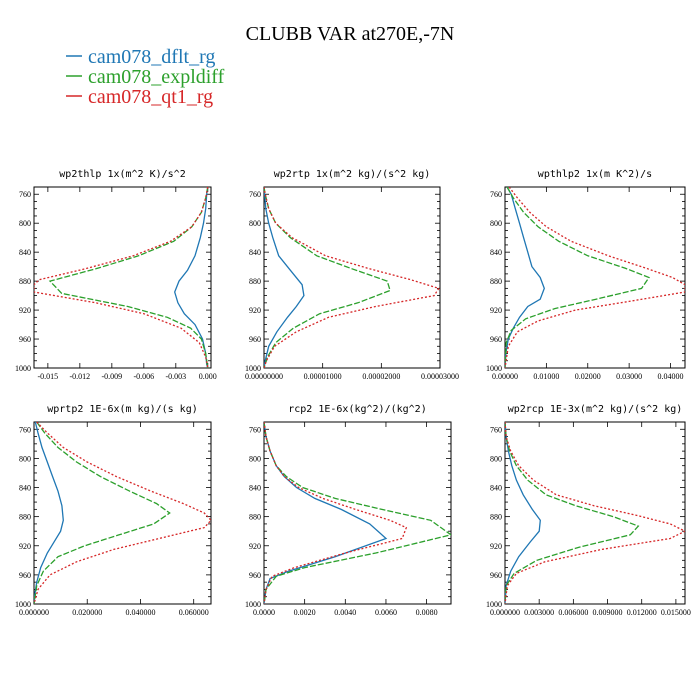 Image resolution: width=700 pixels, height=700 pixels. Describe the element at coordinates (573, 612) in the screenshot. I see `x-tick-label: 0.006000` at that location.